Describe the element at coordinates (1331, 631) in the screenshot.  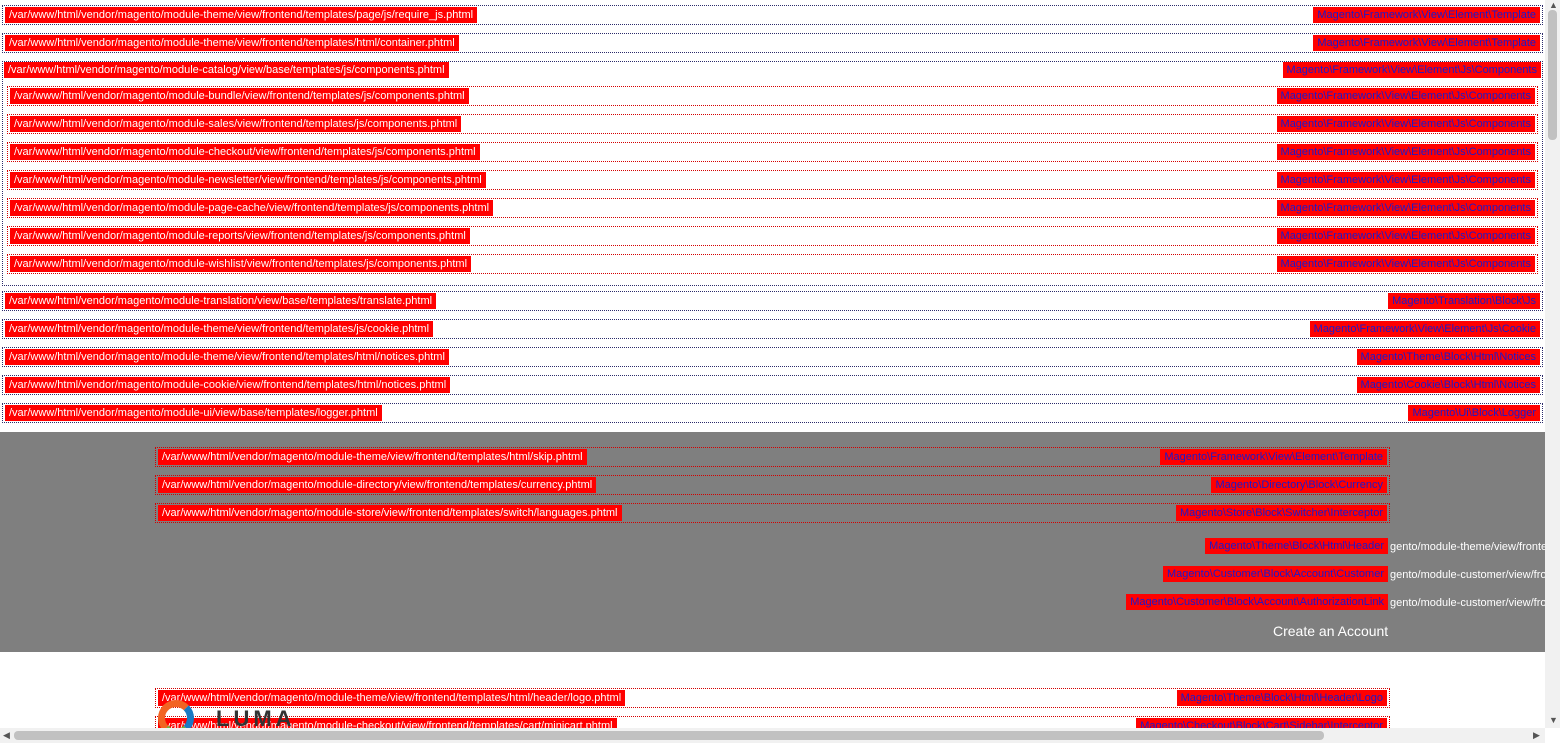
I see `create-account-link: Create an Account` at that location.